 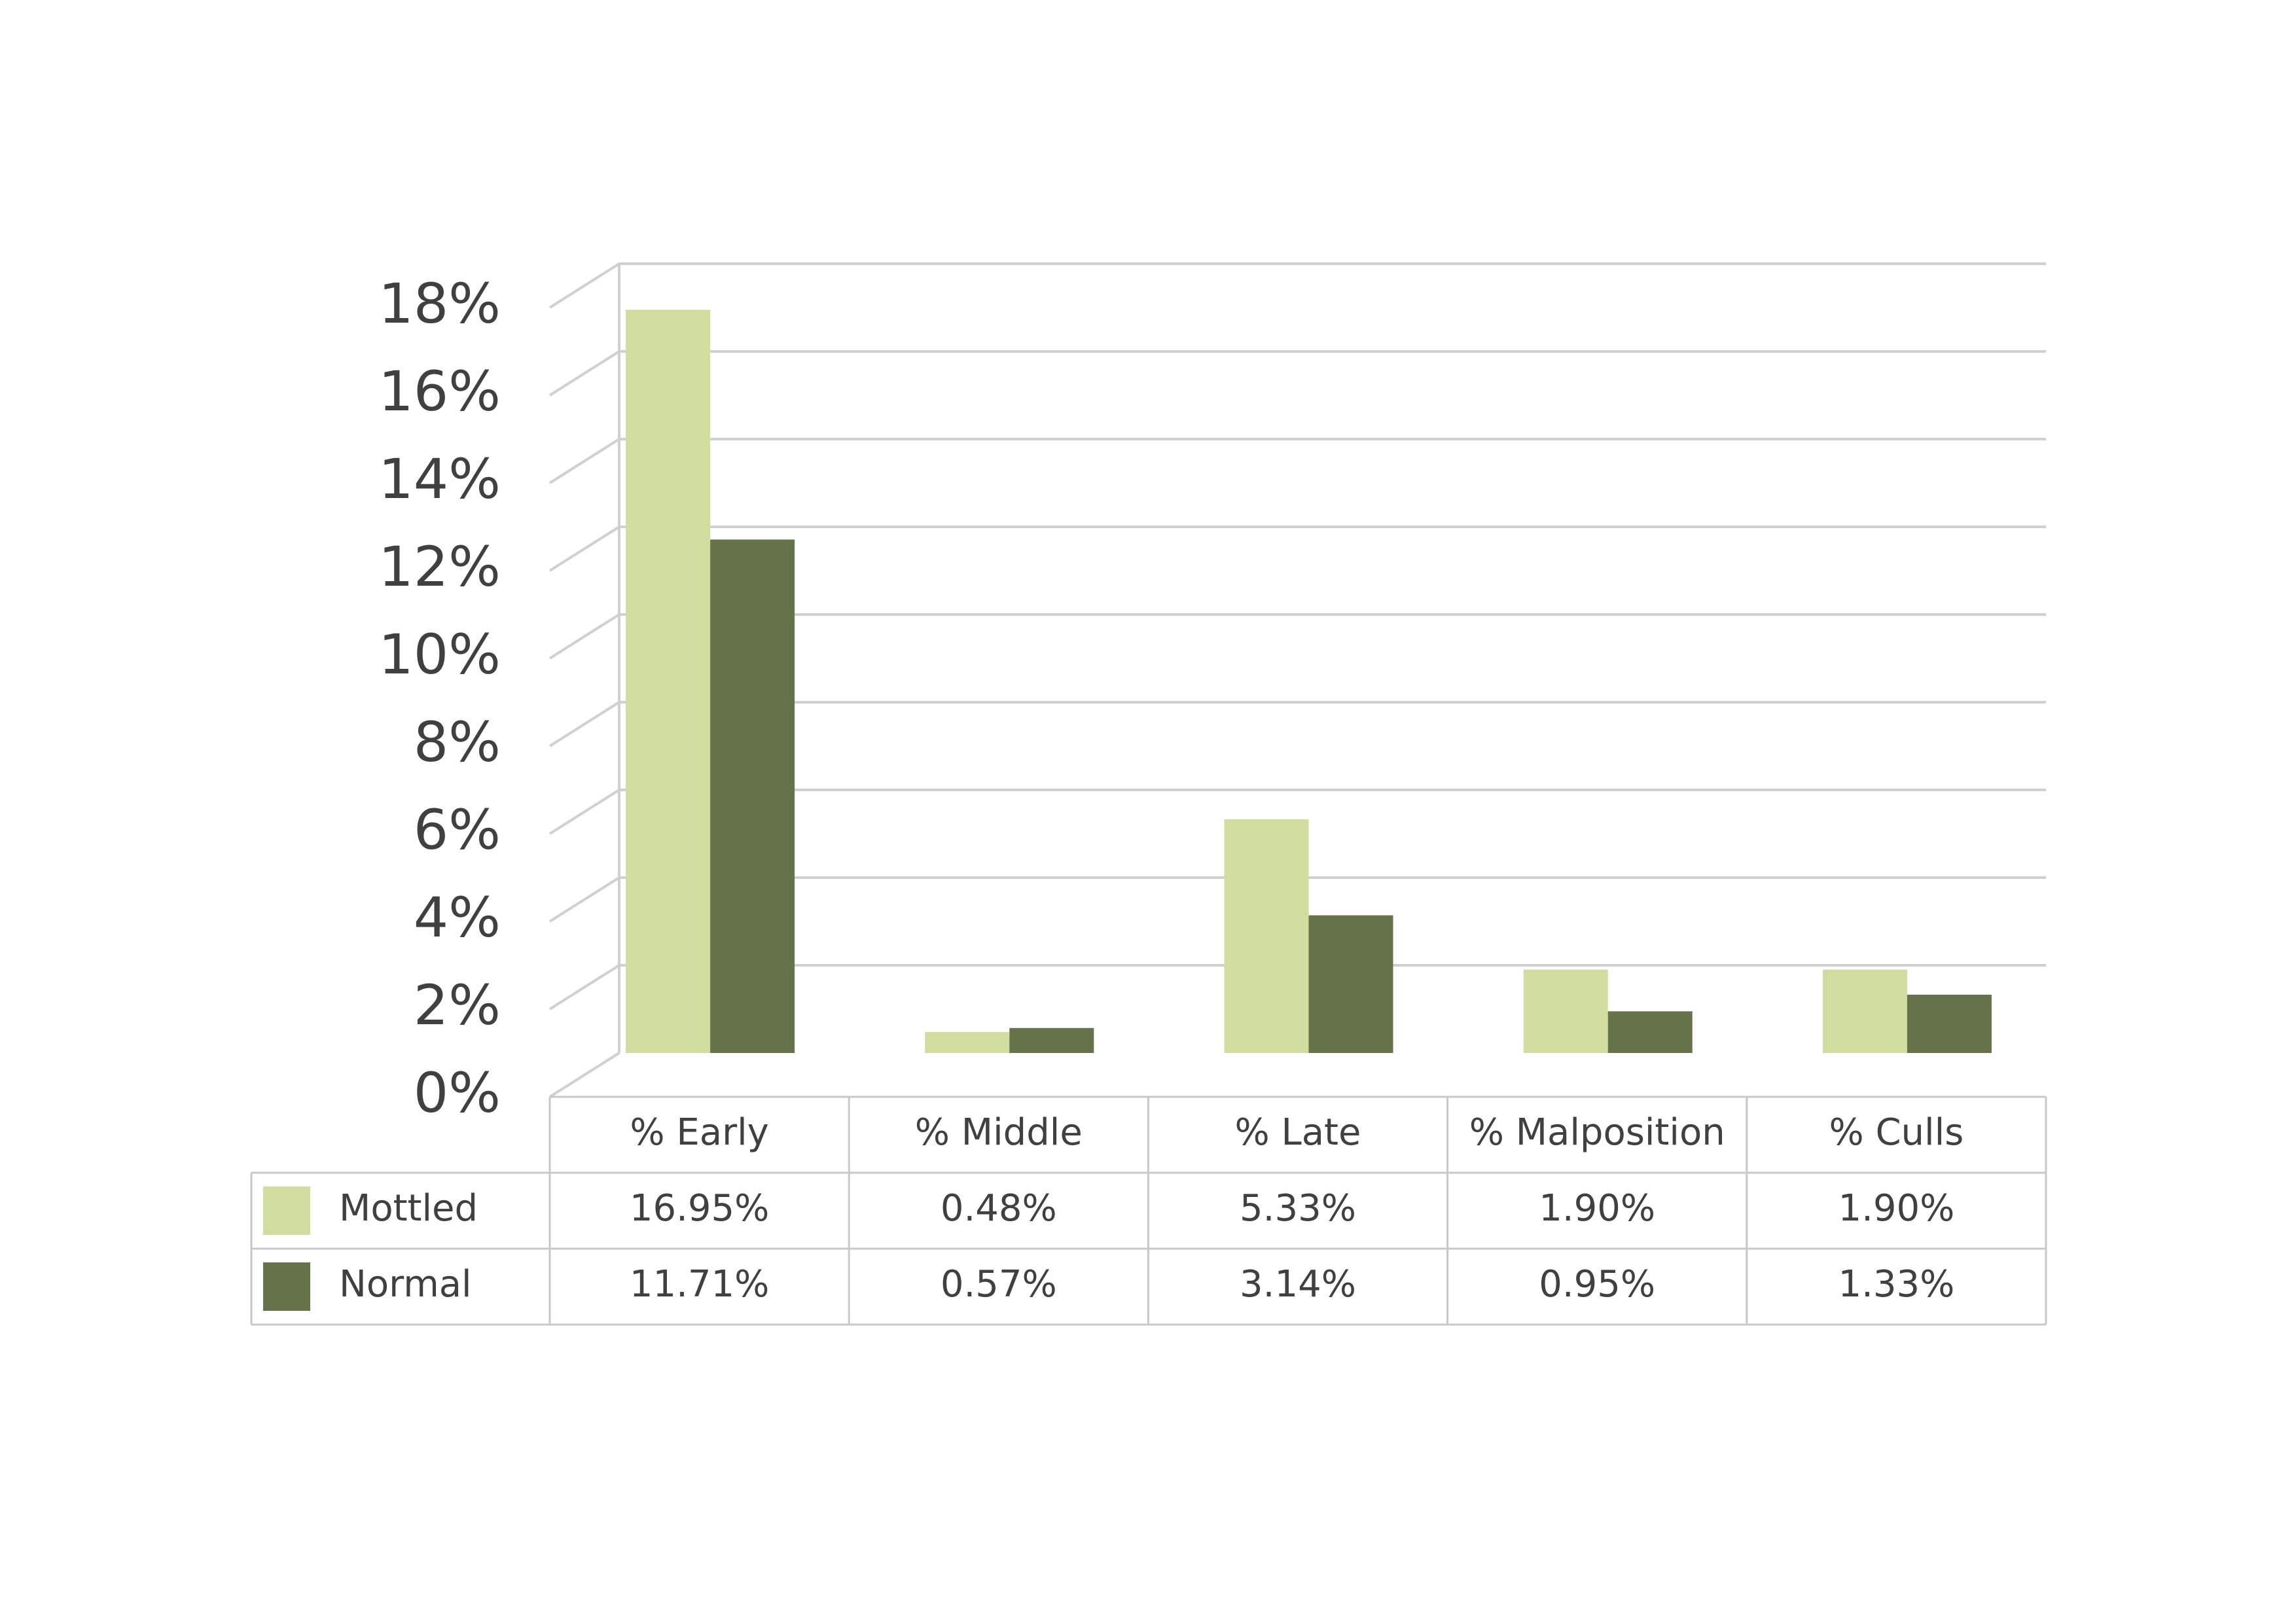 I want to click on x-tick-label: % Culls, so click(x=1896, y=1132).